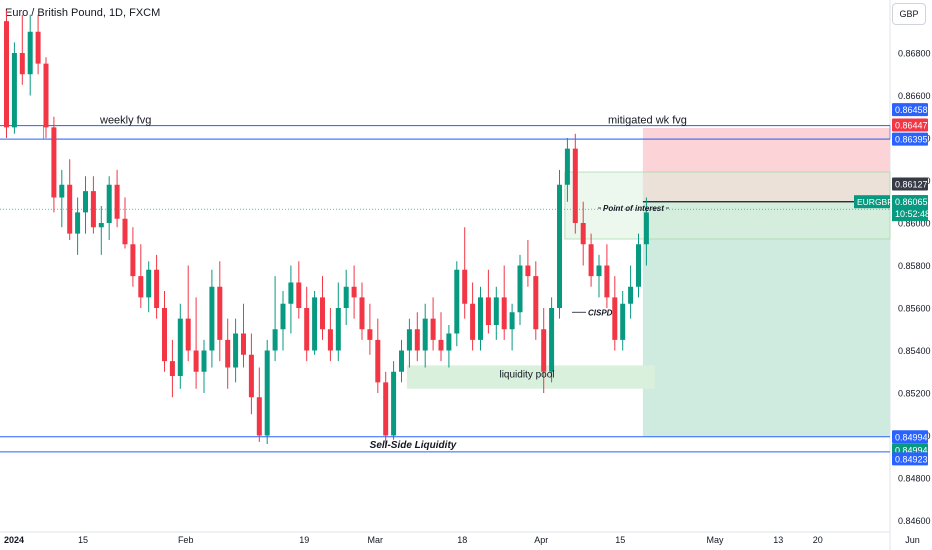 The width and height of the screenshot is (932, 550). I want to click on cispd-label: CISPD, so click(600, 312).